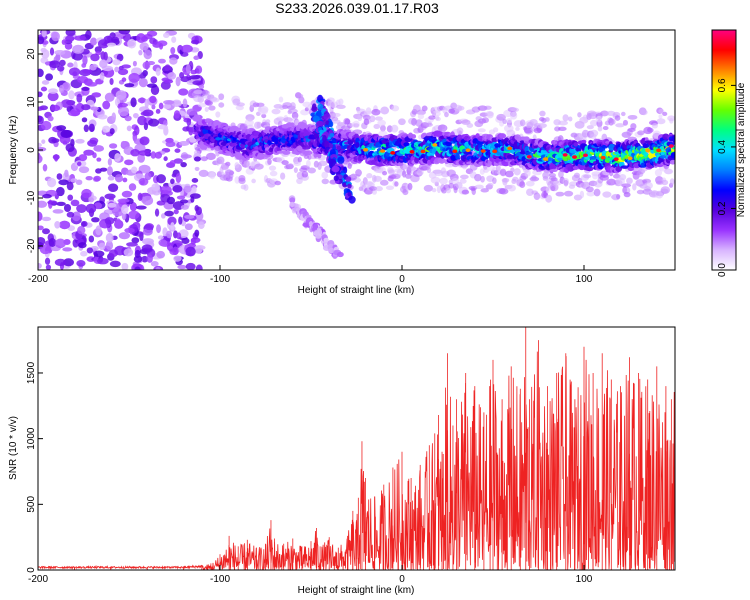 The image size is (750, 600). I want to click on spectrogram-y-label: Frequency (Hz), so click(13, 150).